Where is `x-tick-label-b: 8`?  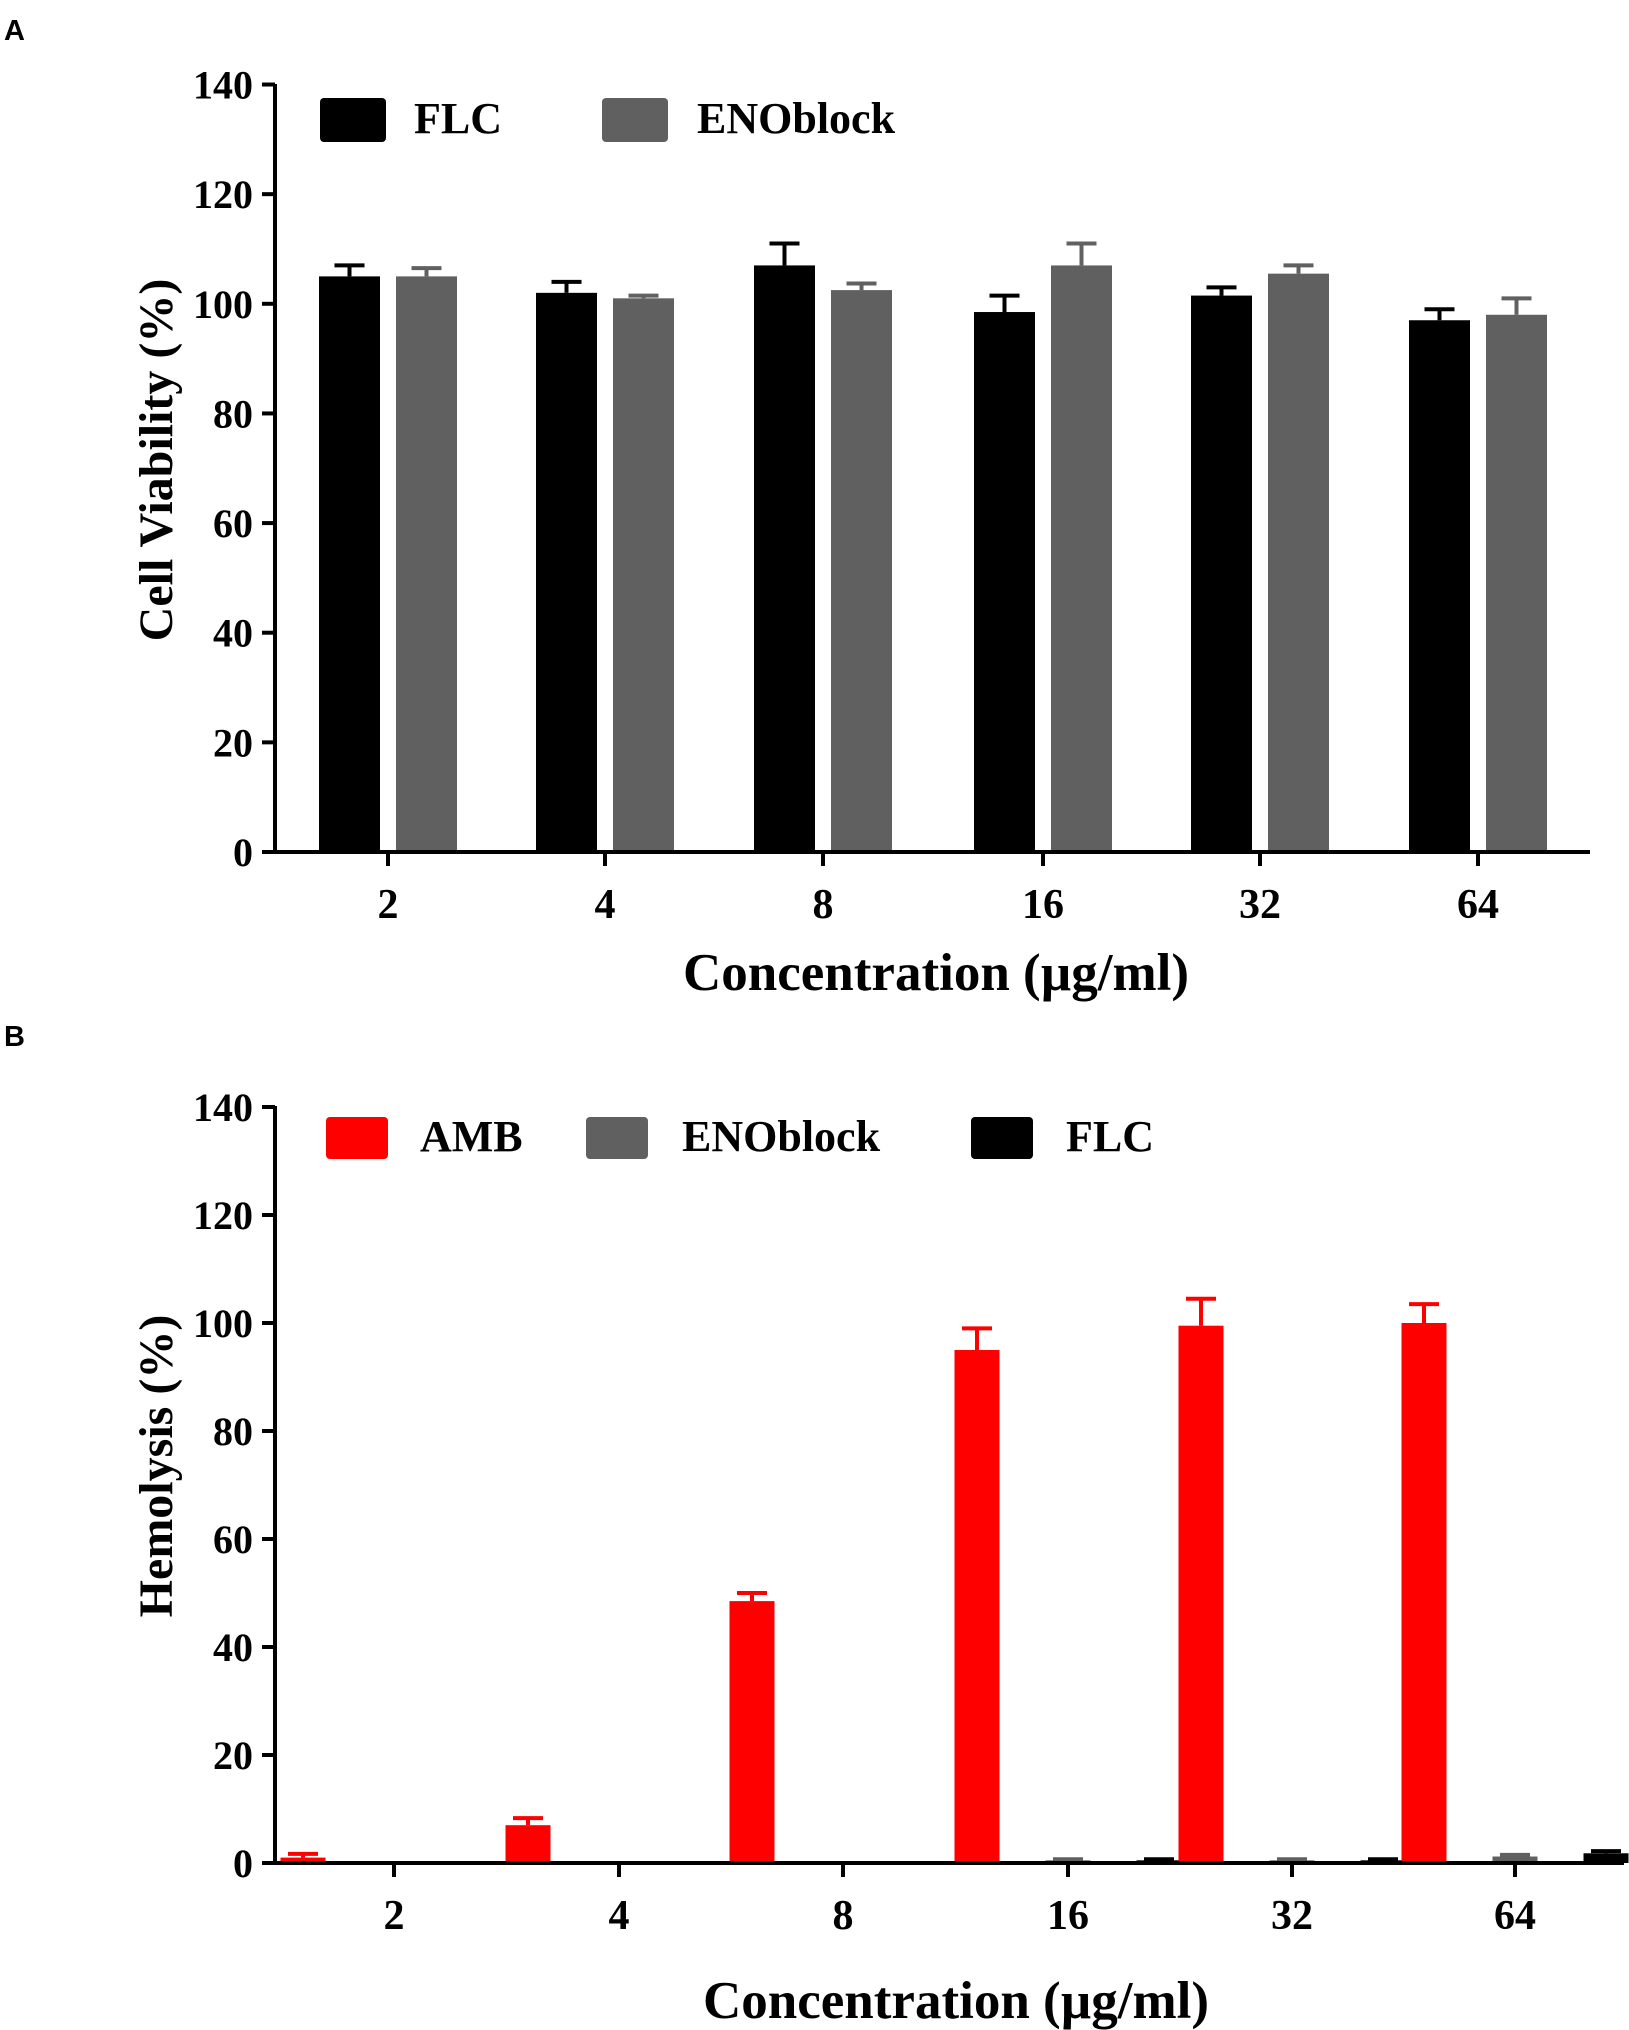 x-tick-label-b: 8 is located at coordinates (843, 1916).